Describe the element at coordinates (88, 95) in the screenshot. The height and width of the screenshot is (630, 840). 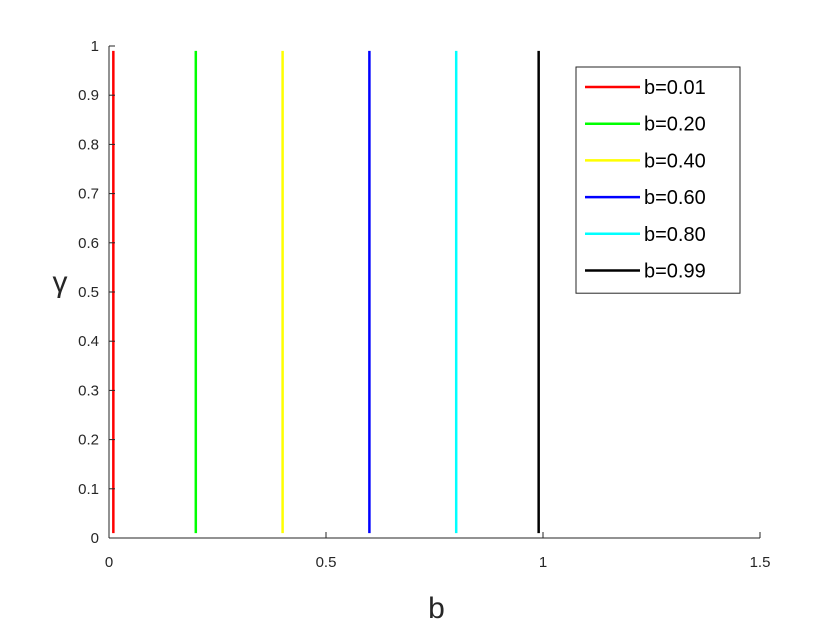
I see `y-tick-label-9: 0.9` at that location.